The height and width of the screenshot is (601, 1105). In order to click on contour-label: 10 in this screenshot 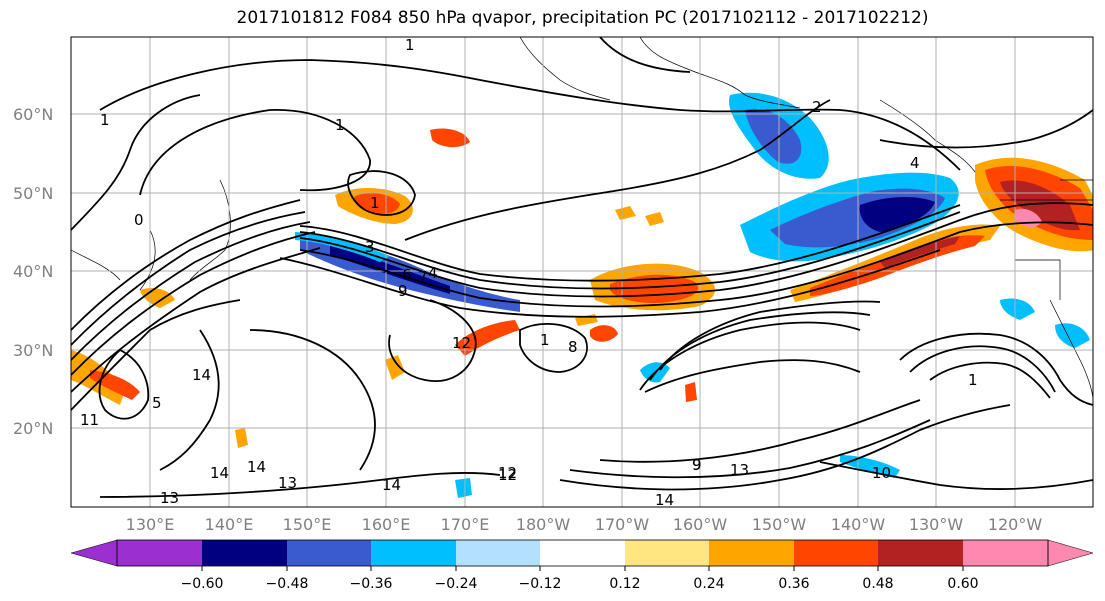, I will do `click(881, 473)`.